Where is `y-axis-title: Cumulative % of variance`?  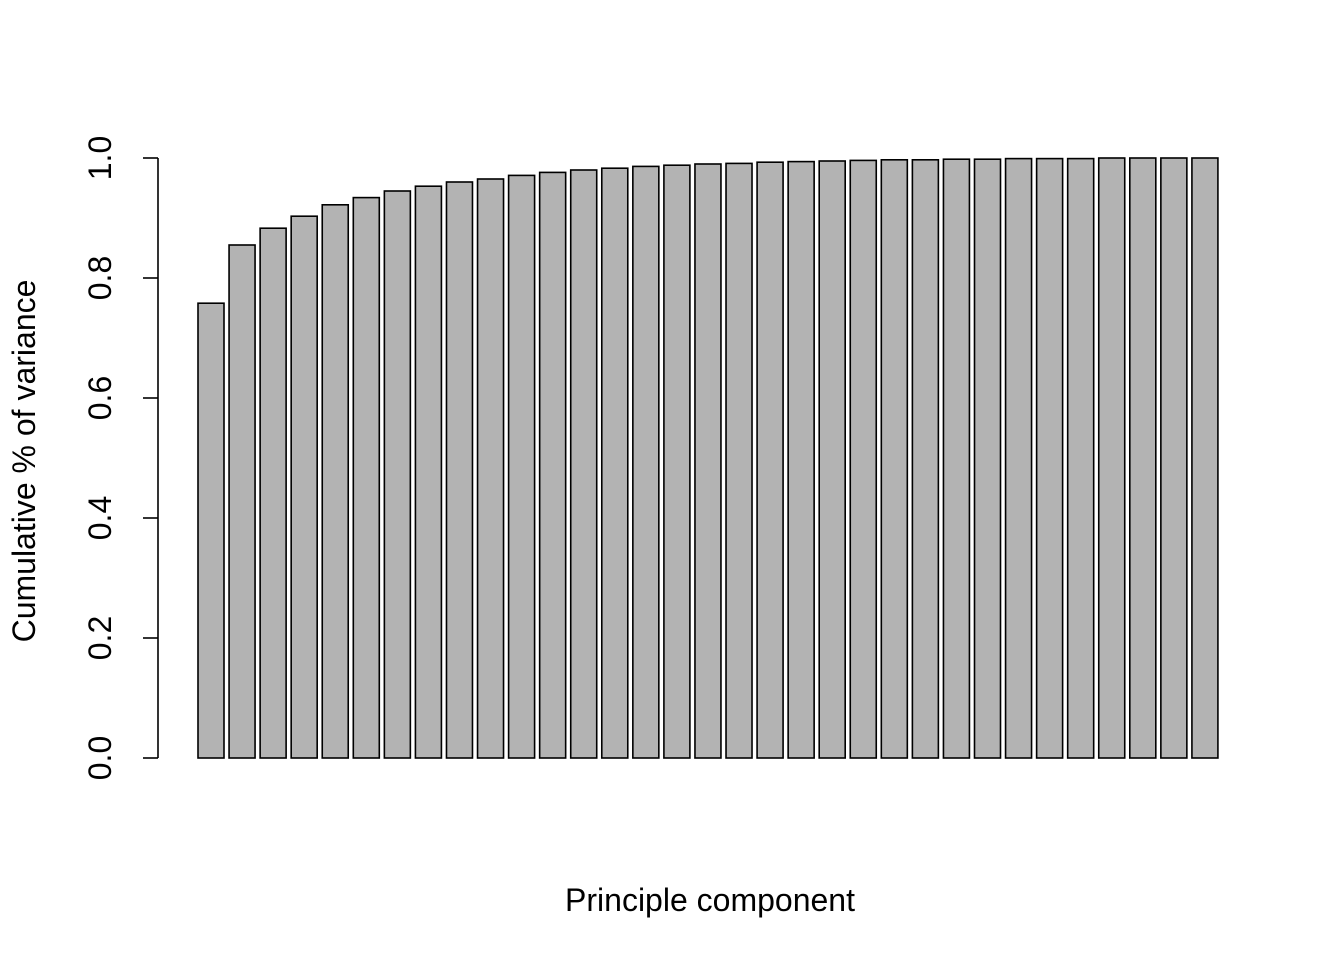
y-axis-title: Cumulative % of variance is located at coordinates (24, 461).